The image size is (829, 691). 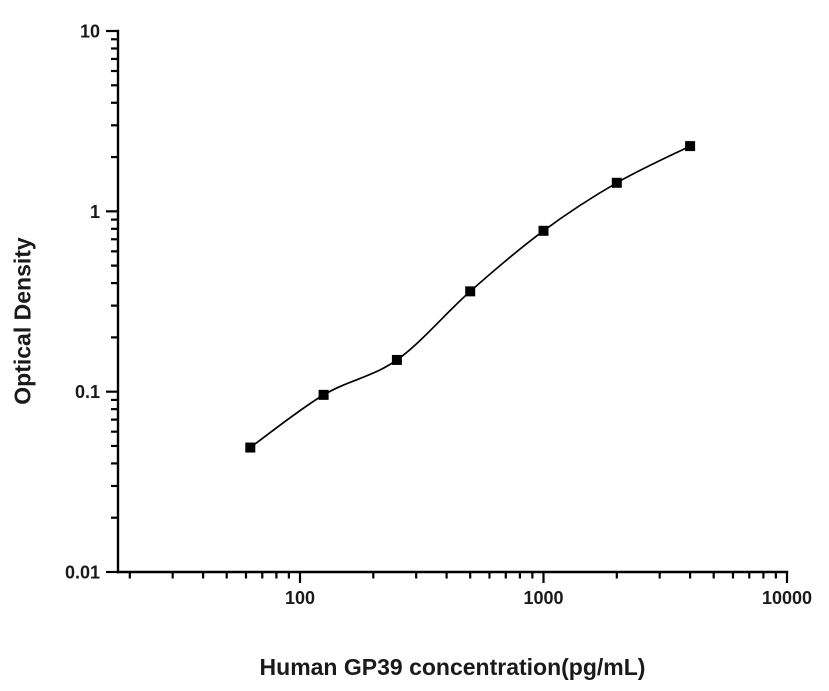 I want to click on x-axis-title: Human GP39 concentration(pg/mL), so click(x=452, y=667).